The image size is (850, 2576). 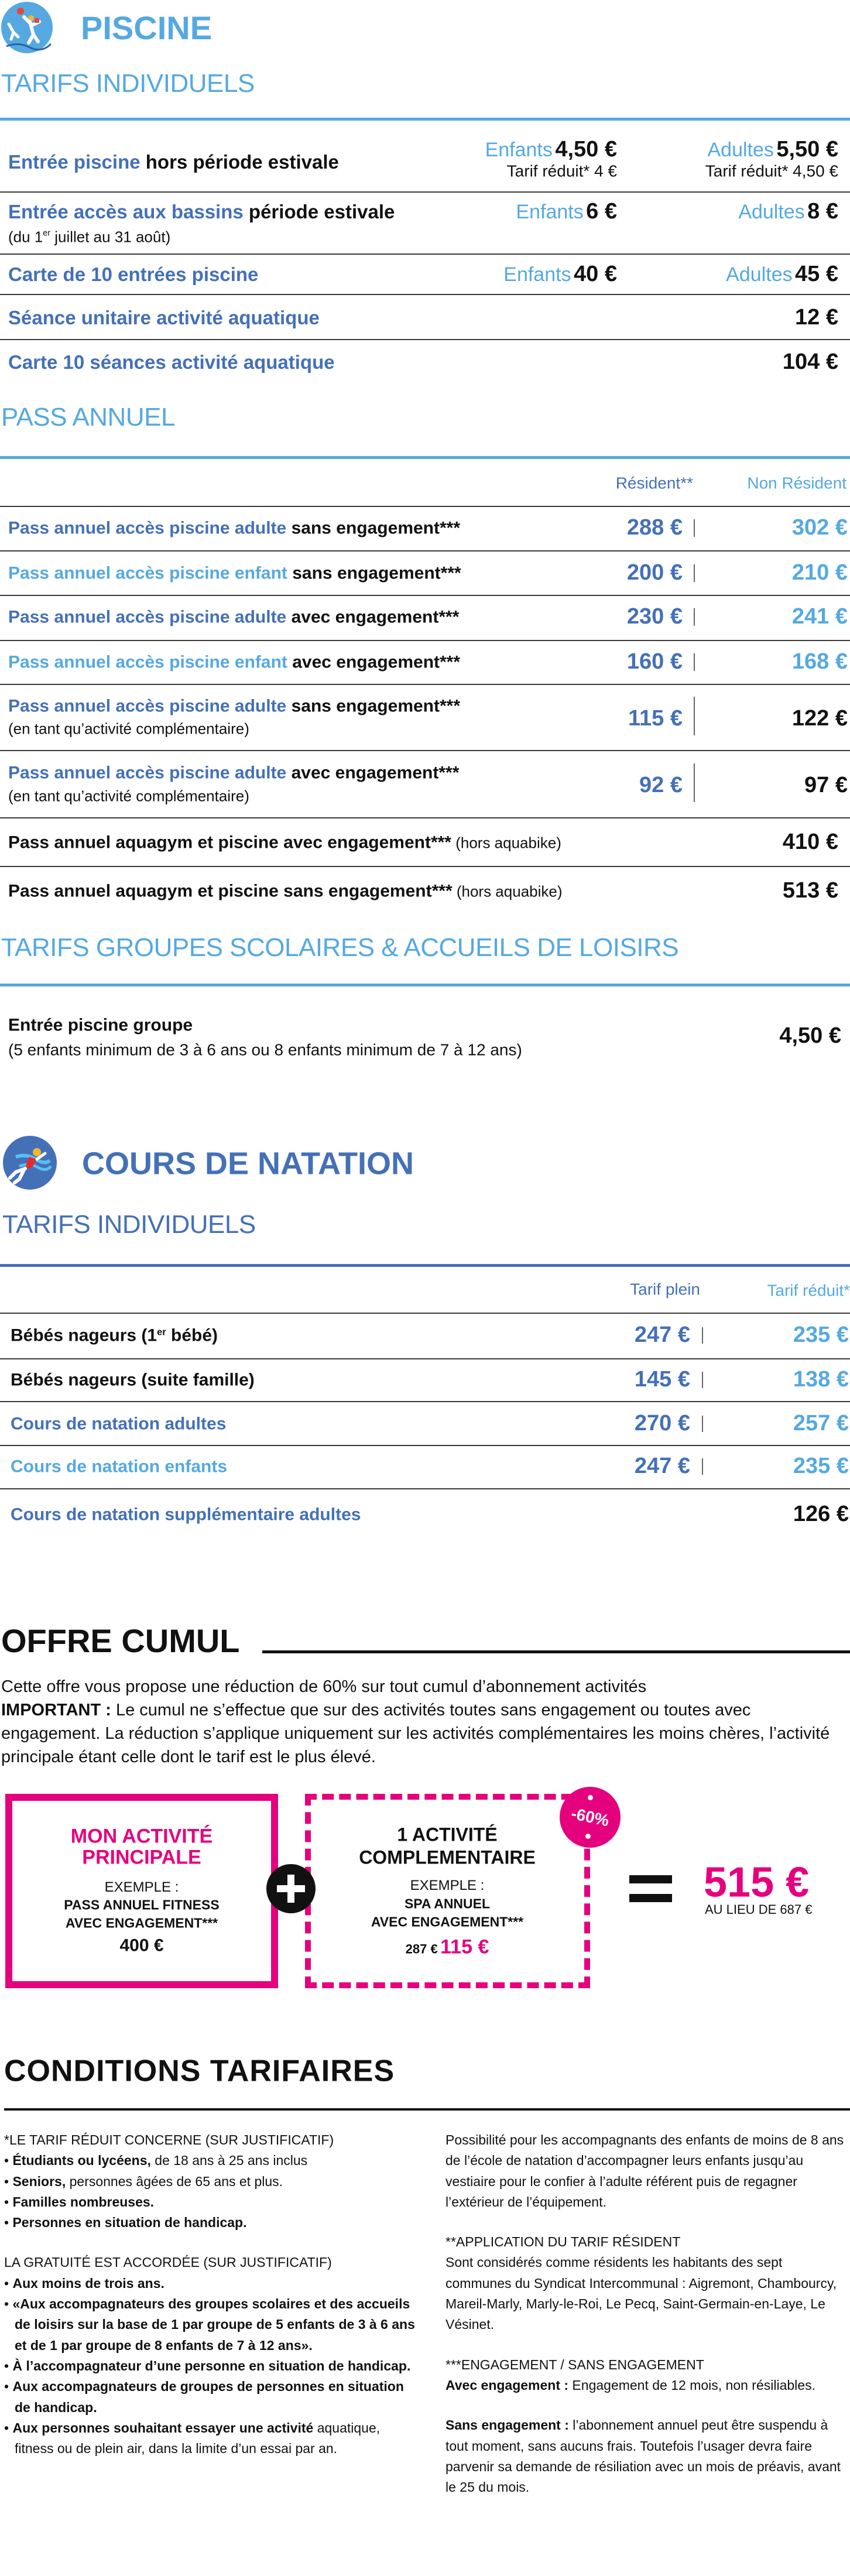 I want to click on tarif-plein-price: 247 €, so click(x=662, y=1466).